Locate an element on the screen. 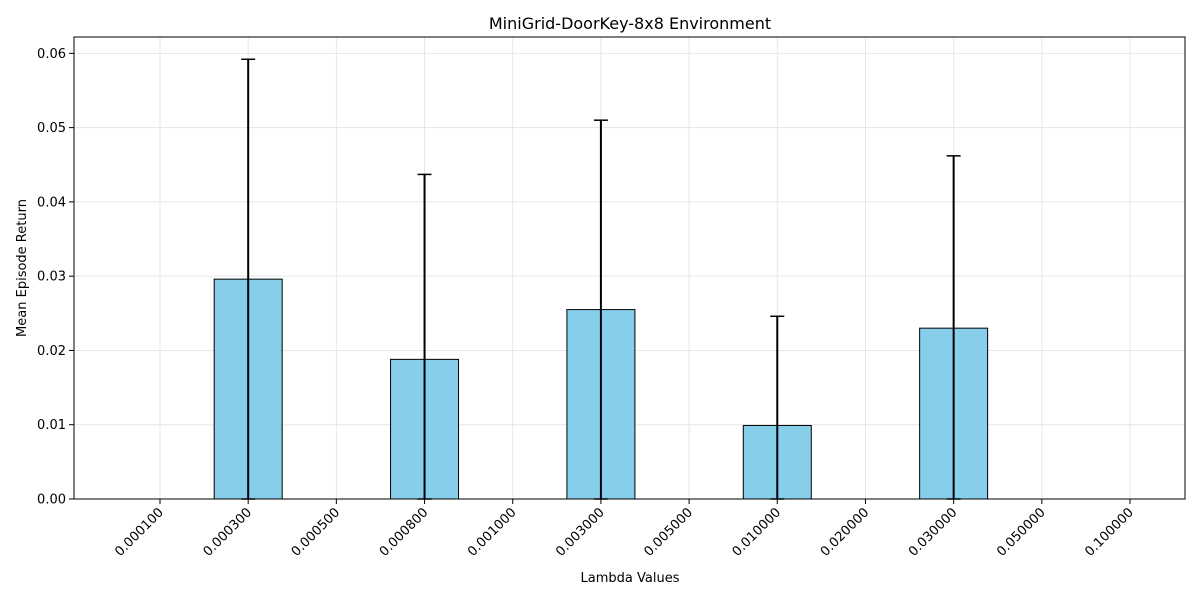  x-tick-label: 0.000300 is located at coordinates (228, 532).